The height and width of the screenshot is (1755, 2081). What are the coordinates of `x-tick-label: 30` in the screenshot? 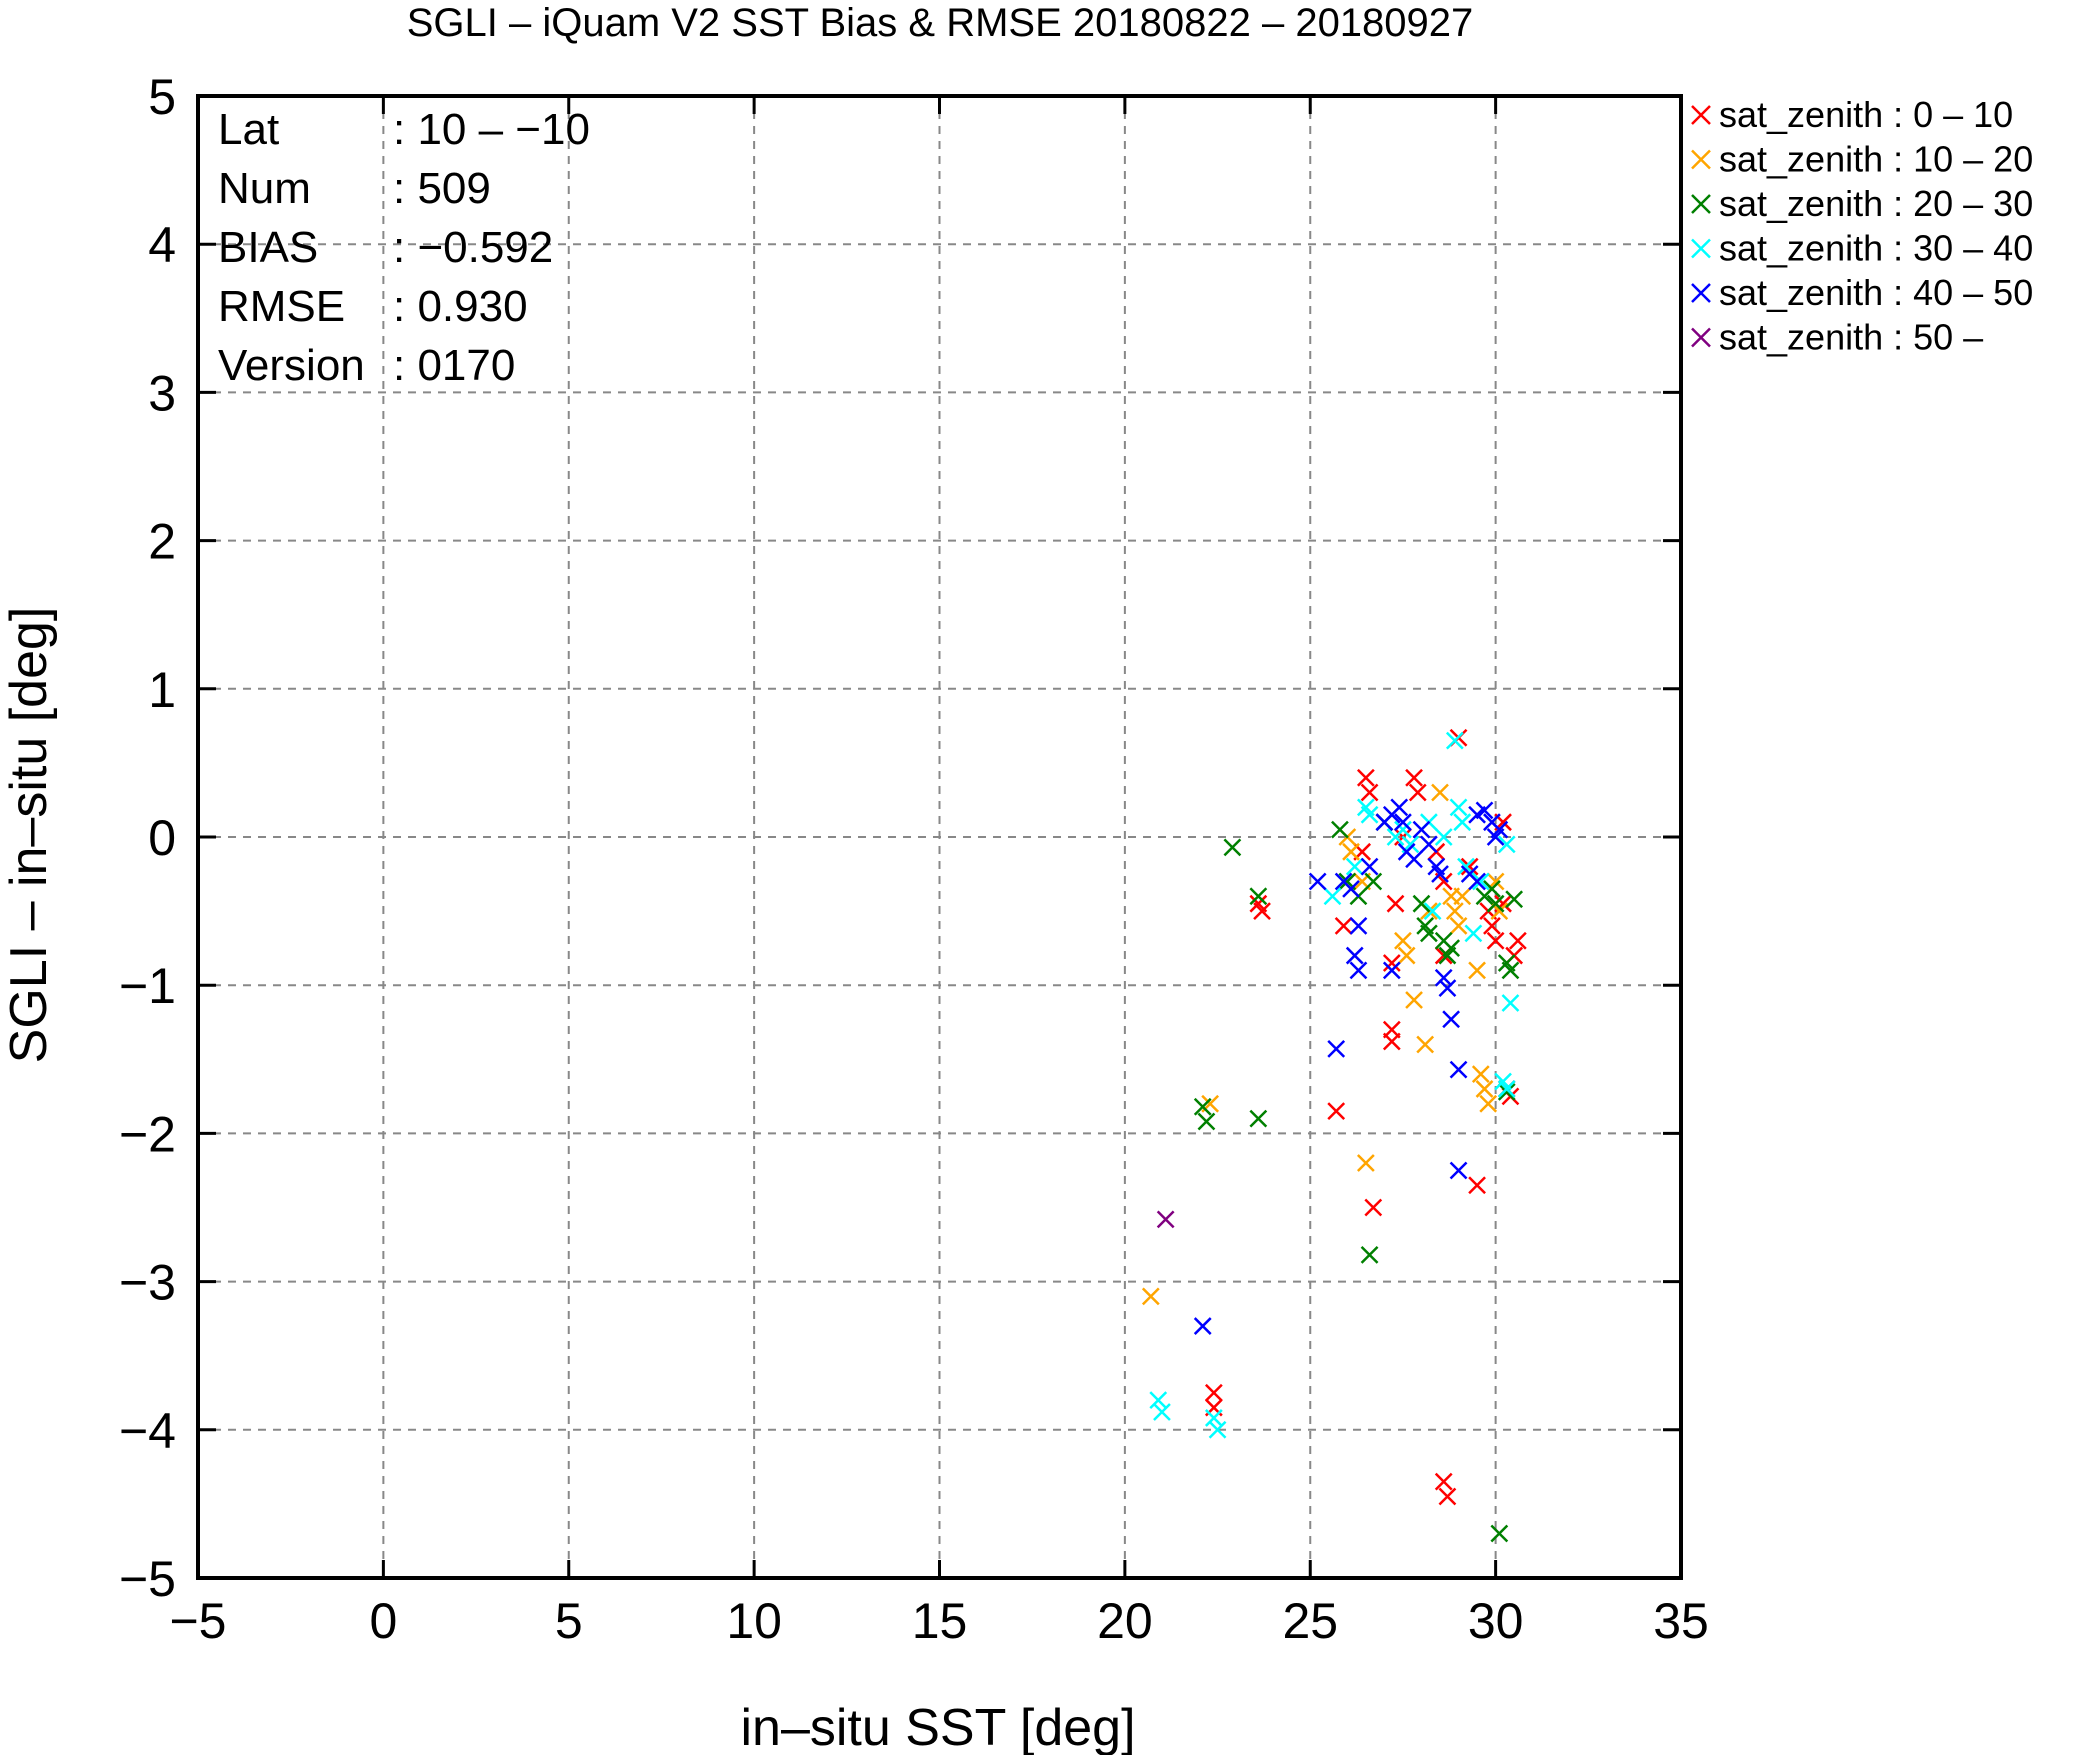 It's located at (1496, 1621).